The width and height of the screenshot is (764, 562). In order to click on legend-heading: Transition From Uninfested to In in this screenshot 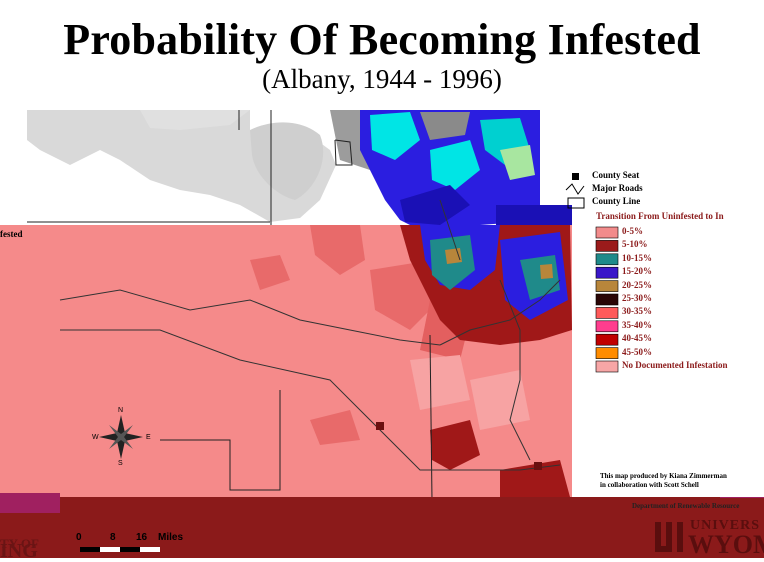, I will do `click(660, 216)`.